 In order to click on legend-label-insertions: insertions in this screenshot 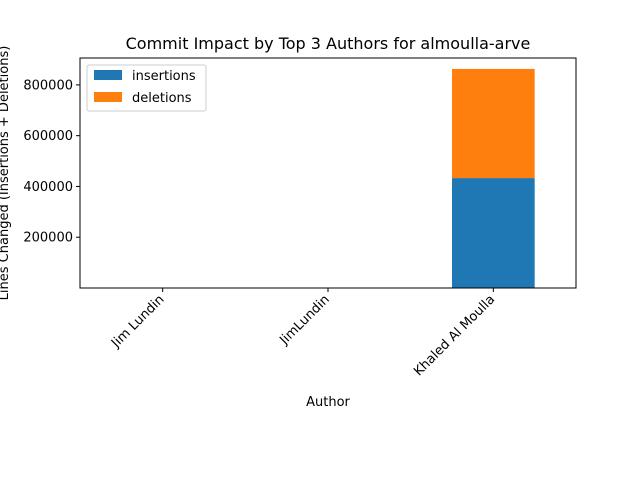, I will do `click(164, 76)`.